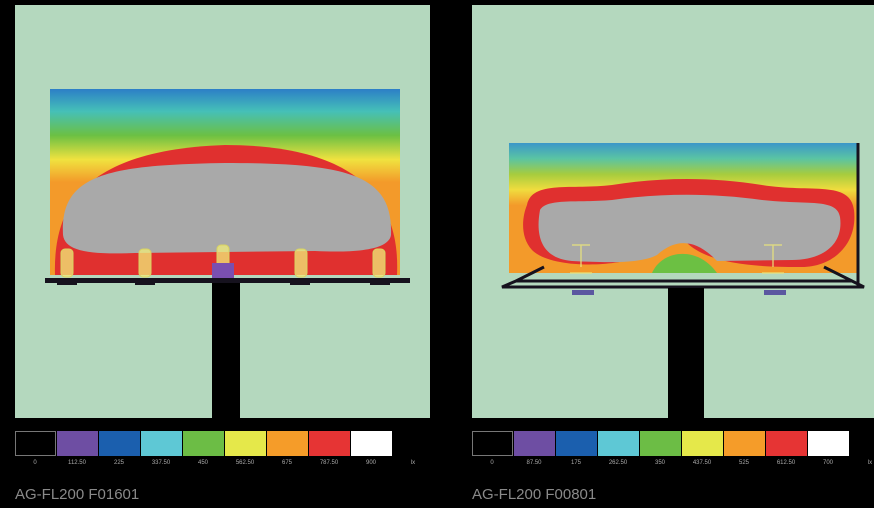 The image size is (874, 508). What do you see at coordinates (660, 463) in the screenshot?
I see `legend-tick-label: 350` at bounding box center [660, 463].